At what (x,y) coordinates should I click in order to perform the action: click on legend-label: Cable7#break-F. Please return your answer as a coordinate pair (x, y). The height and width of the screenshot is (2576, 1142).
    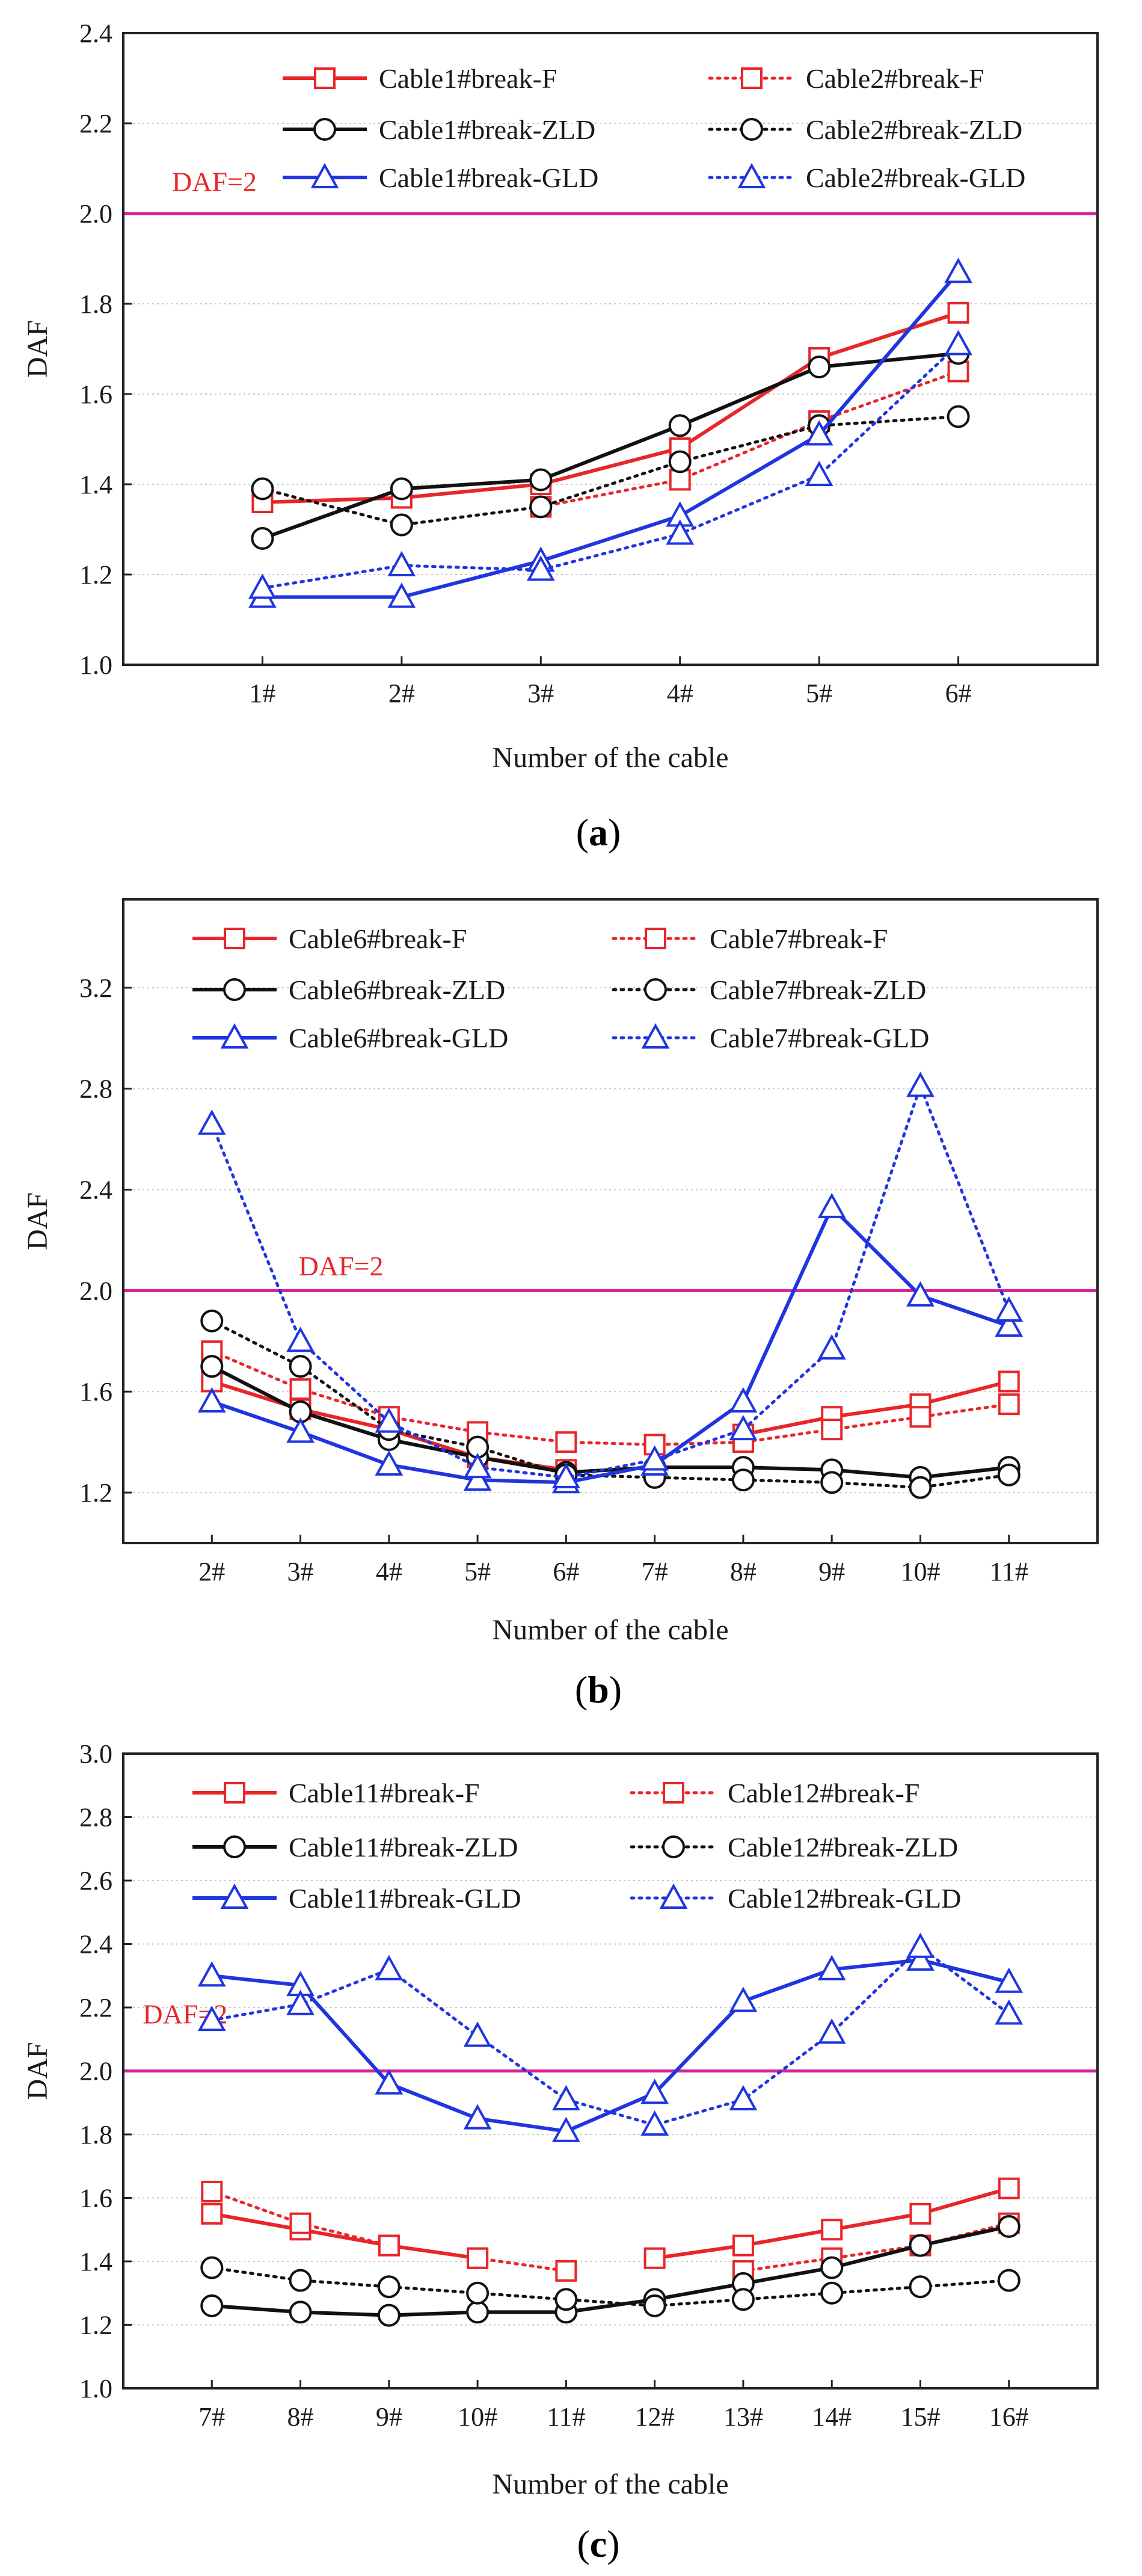
    Looking at the image, I should click on (799, 938).